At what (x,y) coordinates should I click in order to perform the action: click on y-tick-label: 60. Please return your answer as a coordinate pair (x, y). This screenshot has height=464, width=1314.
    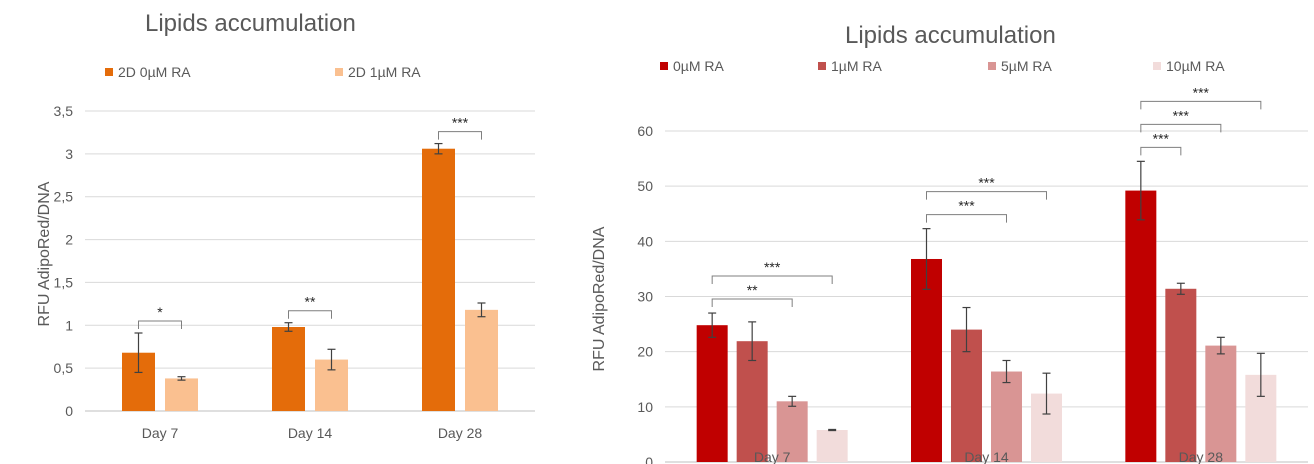
    Looking at the image, I should click on (645, 131).